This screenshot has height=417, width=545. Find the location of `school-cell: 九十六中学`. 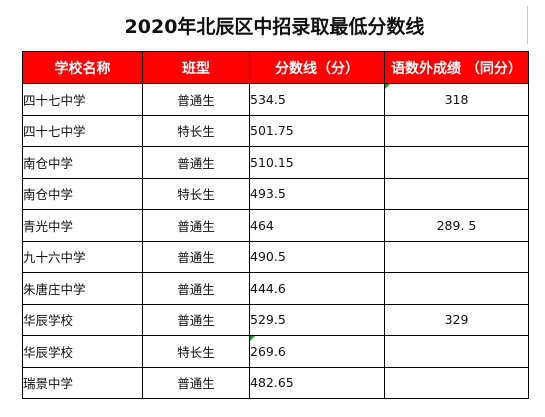

school-cell: 九十六中学 is located at coordinates (82, 256).